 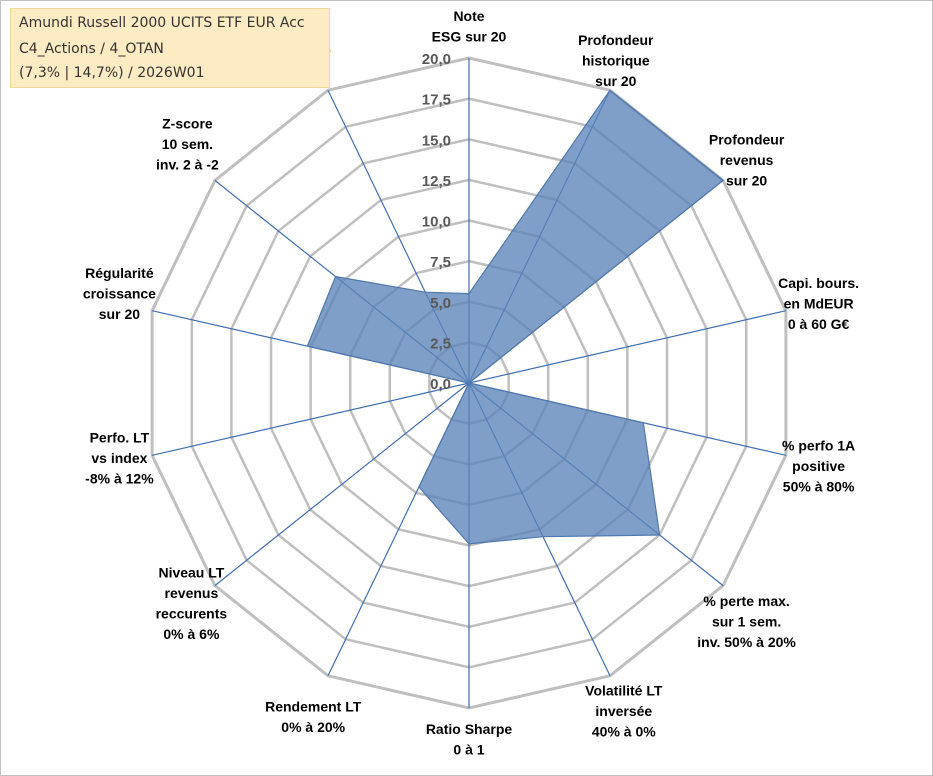 I want to click on tick-label: 5,0, so click(x=440, y=303).